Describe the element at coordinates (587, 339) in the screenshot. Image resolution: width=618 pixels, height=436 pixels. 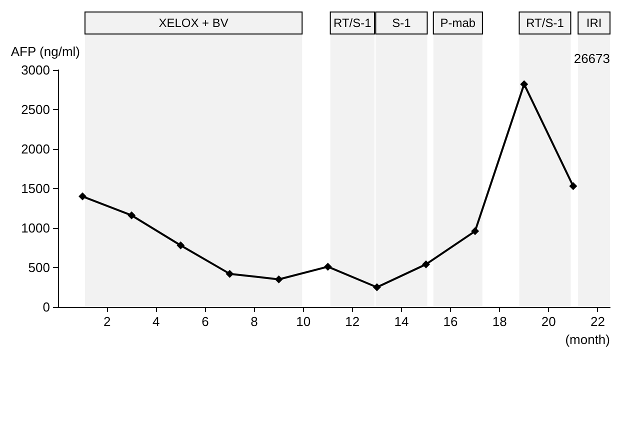
I see `x-axis-title: (month)` at that location.